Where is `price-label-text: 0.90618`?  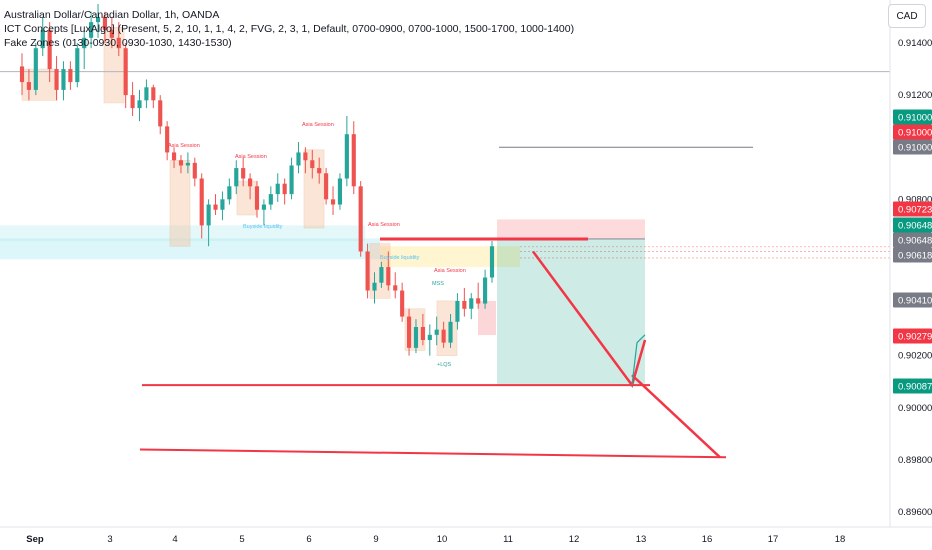 price-label-text: 0.90618 is located at coordinates (915, 256).